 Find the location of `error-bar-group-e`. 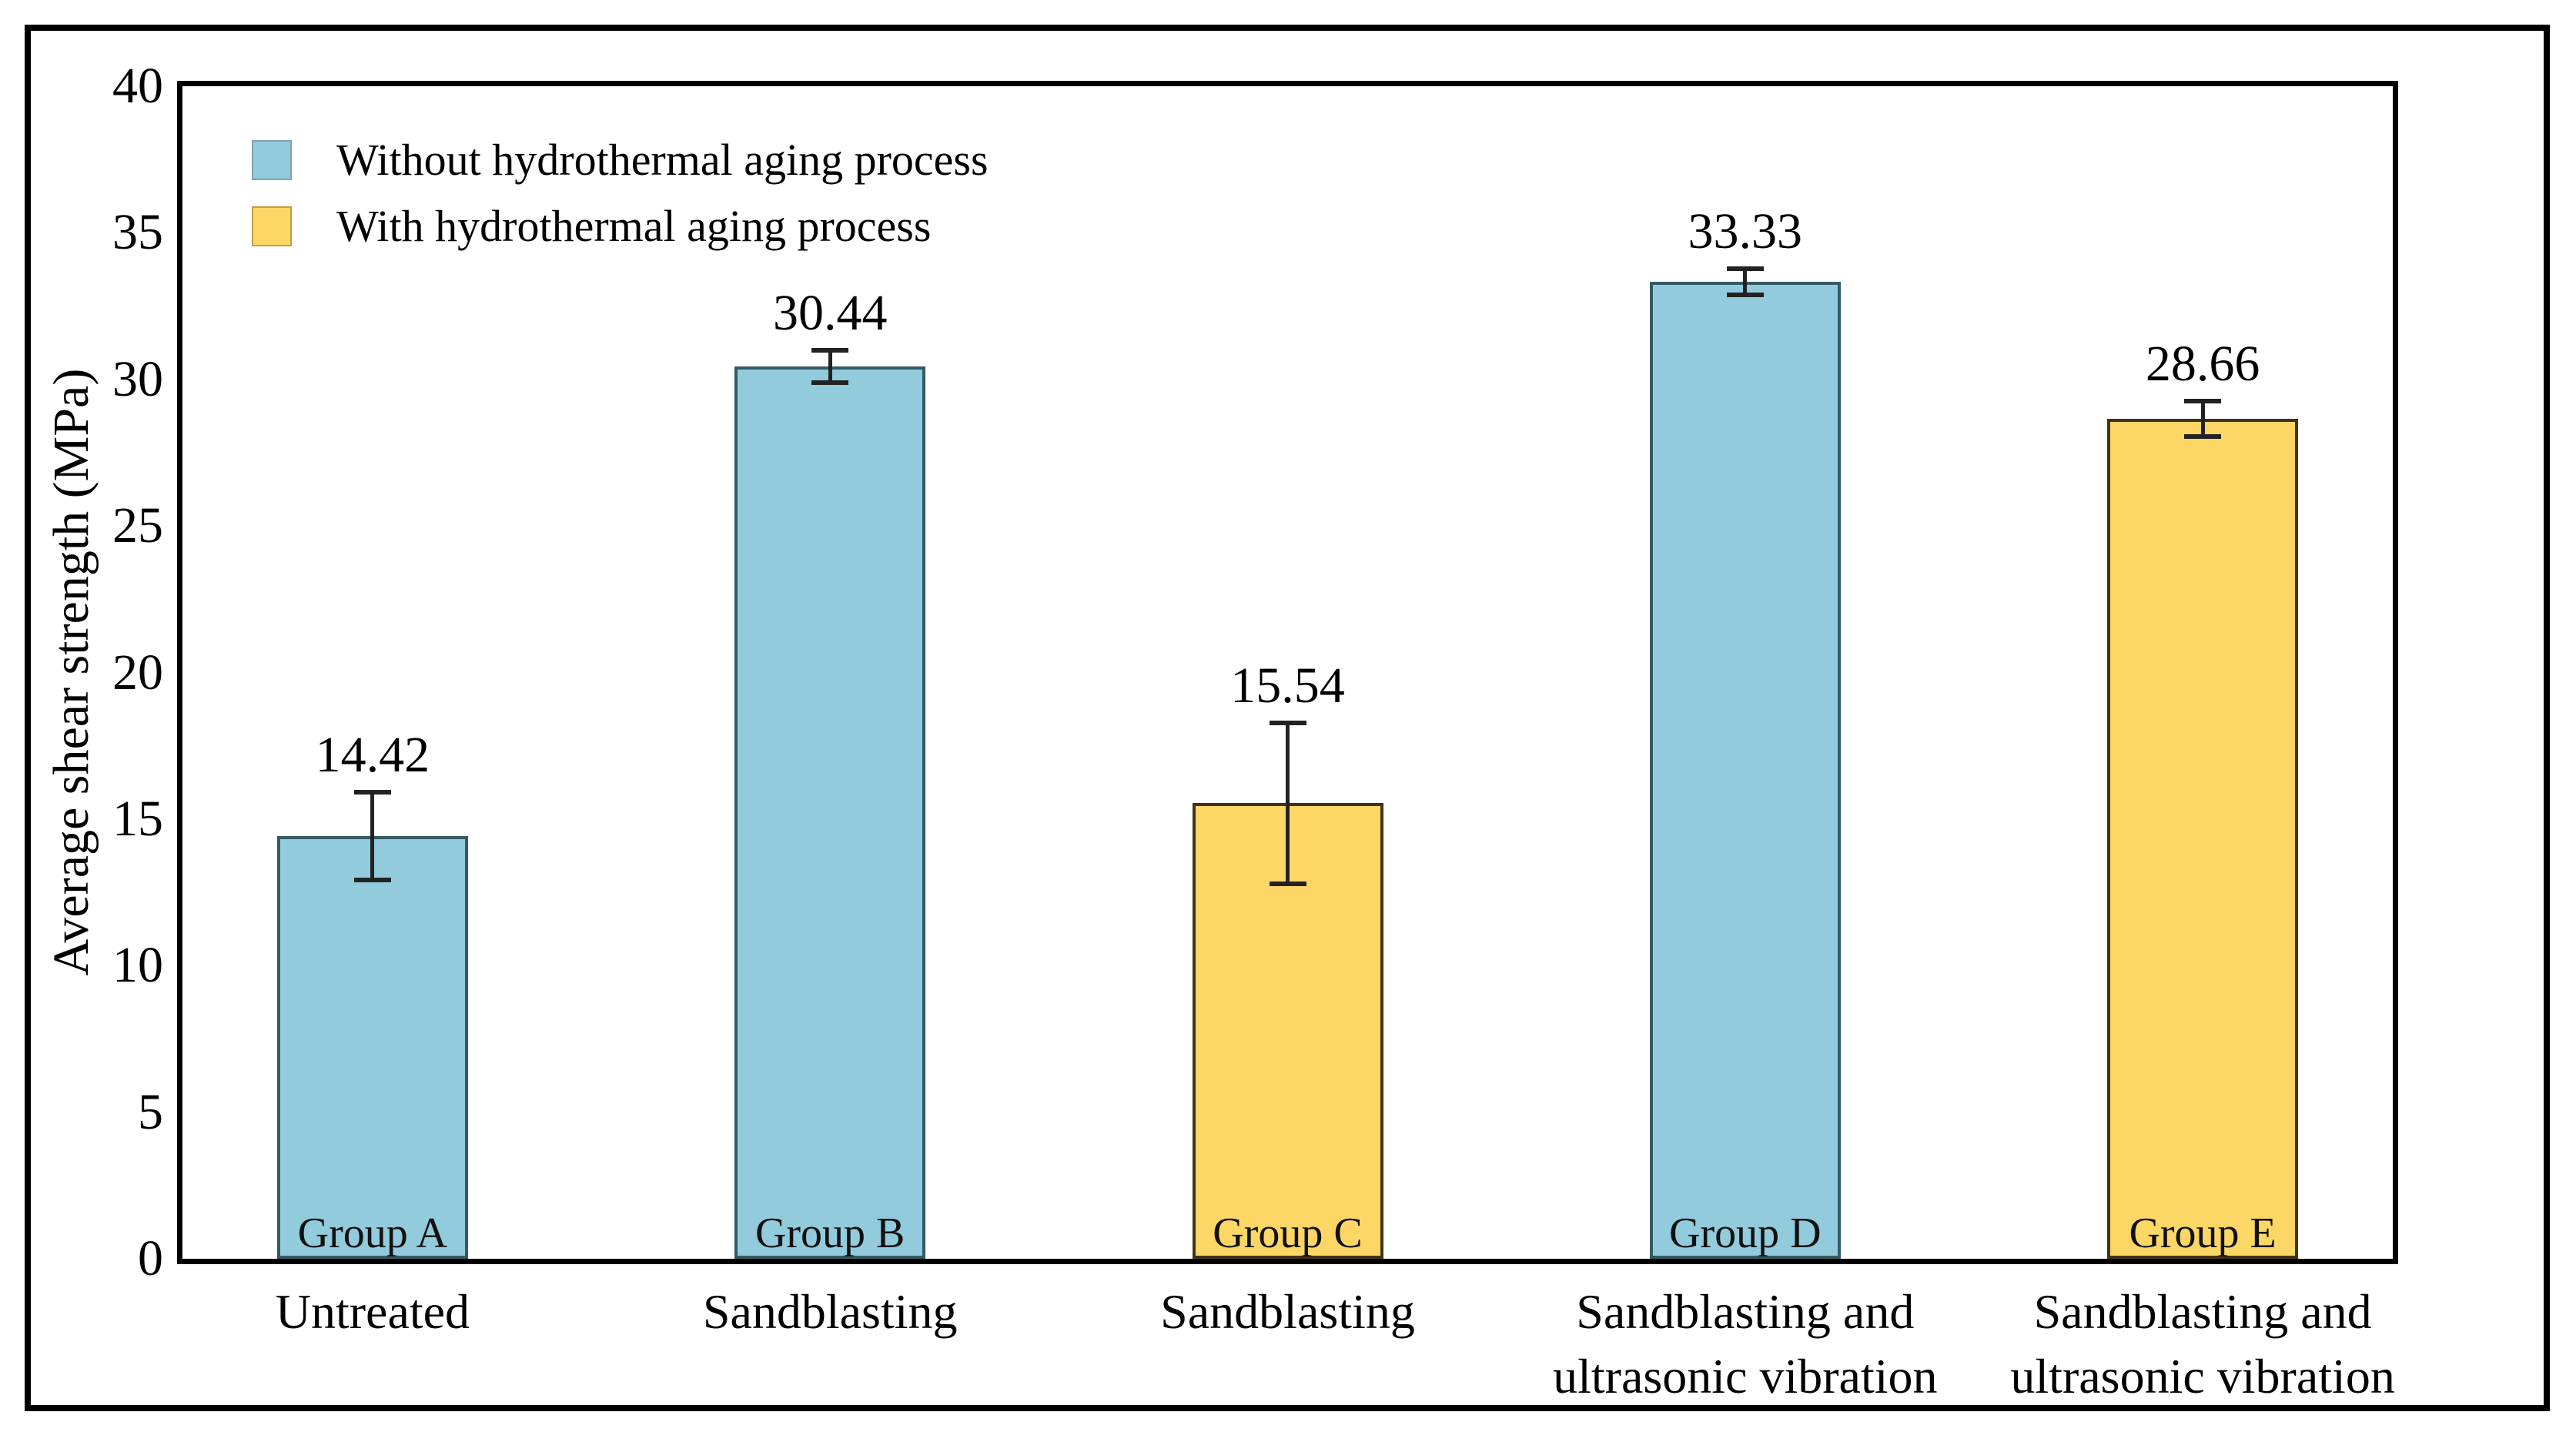

error-bar-group-e is located at coordinates (2203, 419).